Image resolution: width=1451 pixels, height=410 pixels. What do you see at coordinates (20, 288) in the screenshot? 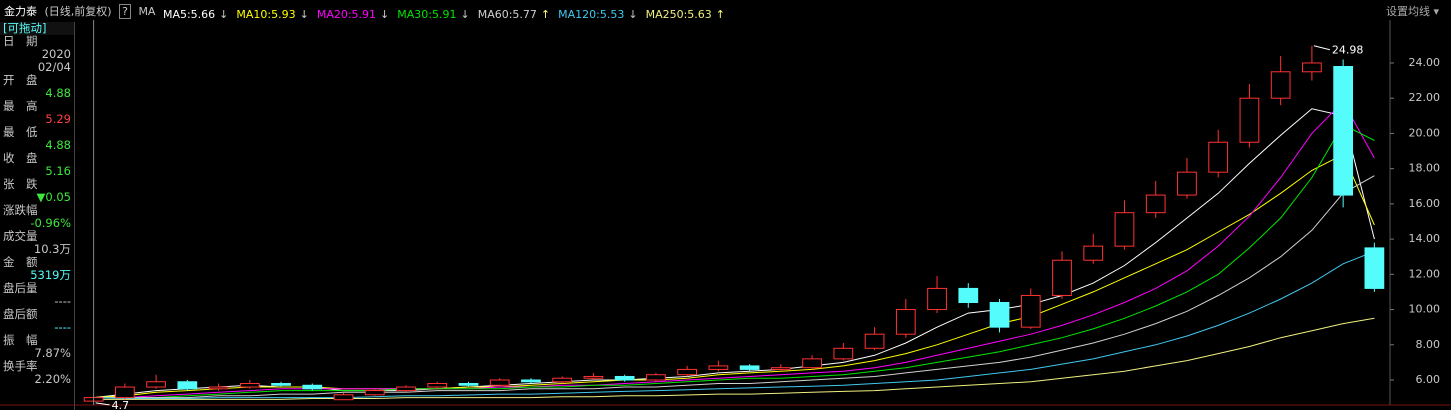
I see `info-label: 盘后量` at bounding box center [20, 288].